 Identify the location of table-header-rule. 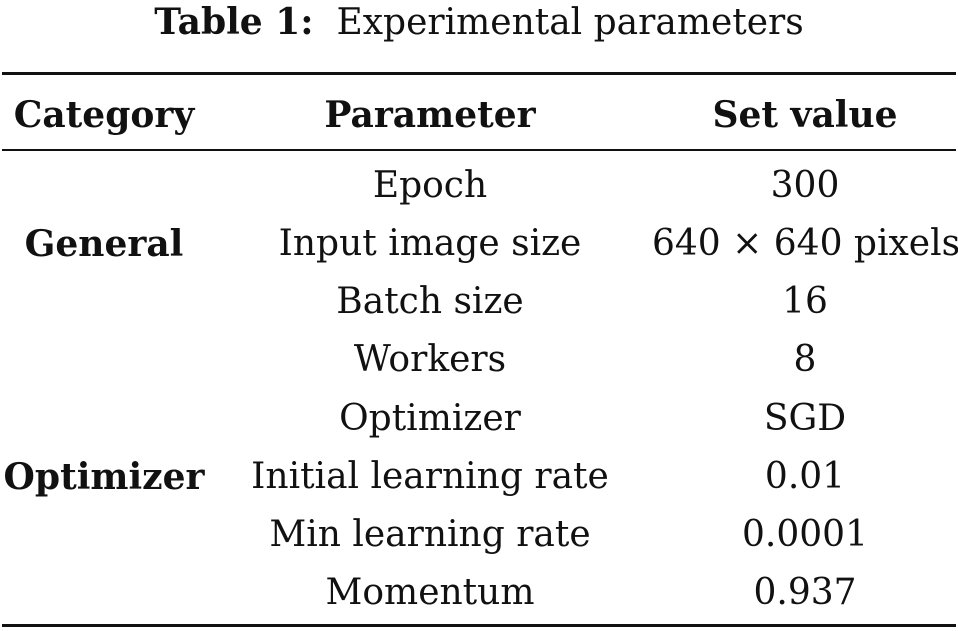
(479, 150).